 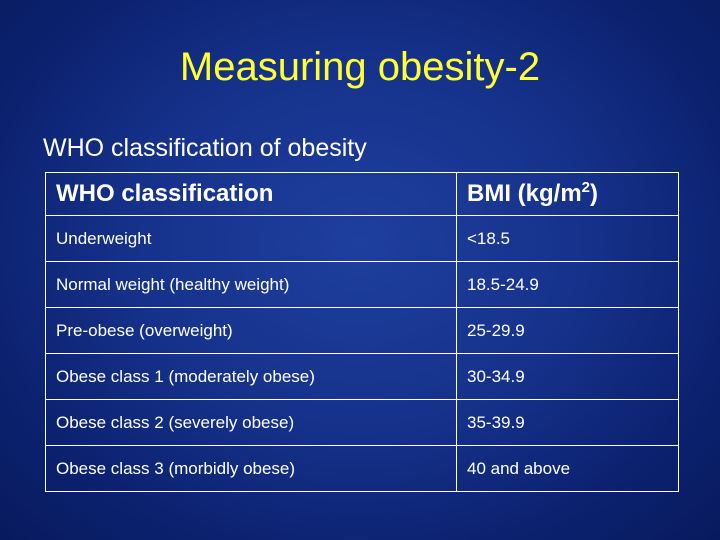 I want to click on cell-bmi: 35-39.9, so click(x=567, y=422).